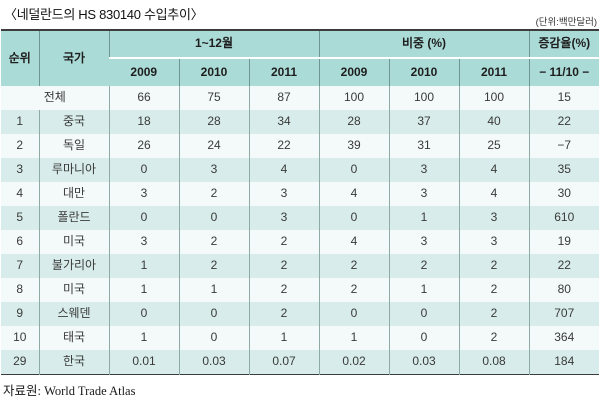 This screenshot has height=404, width=600. Describe the element at coordinates (143, 362) in the screenshot. I see `value-cell: 0.01` at that location.